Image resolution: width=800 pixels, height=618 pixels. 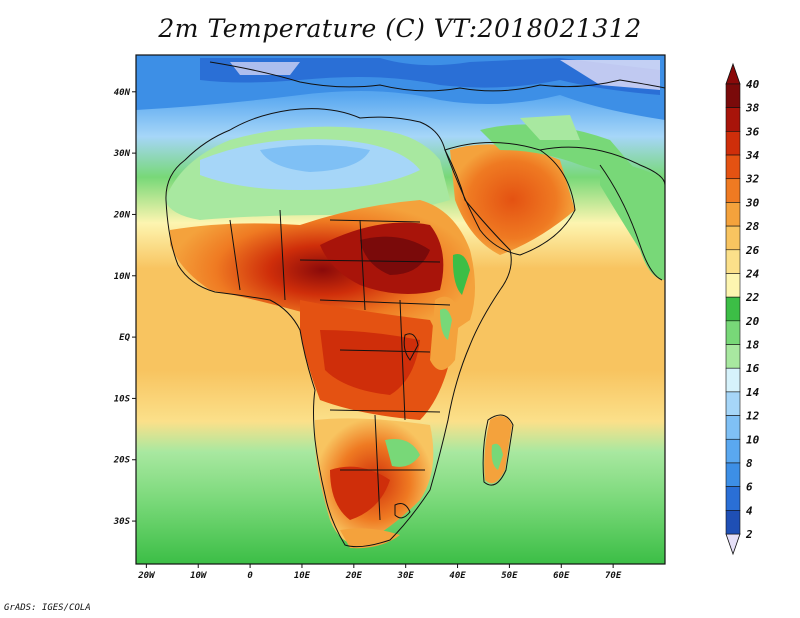 What do you see at coordinates (752, 179) in the screenshot?
I see `colorbar-label: 32` at bounding box center [752, 179].